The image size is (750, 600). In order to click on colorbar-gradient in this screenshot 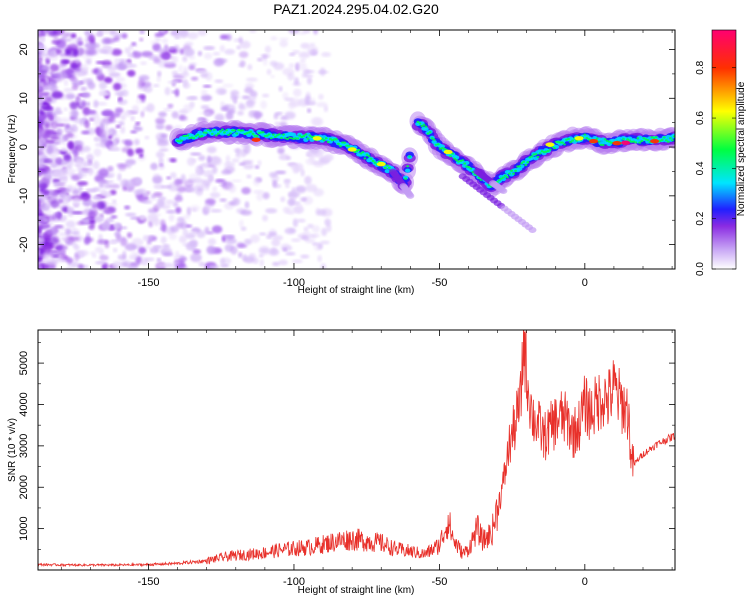, I will do `click(724, 149)`.